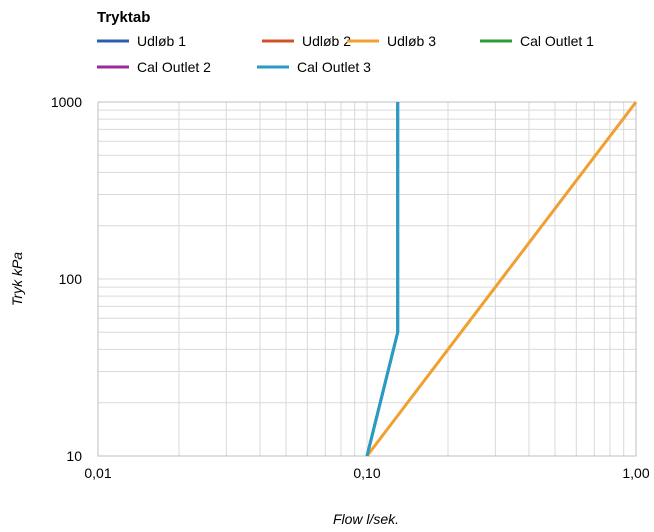 This screenshot has width=654, height=532. I want to click on legend-label: Cal Outlet 1, so click(557, 41).